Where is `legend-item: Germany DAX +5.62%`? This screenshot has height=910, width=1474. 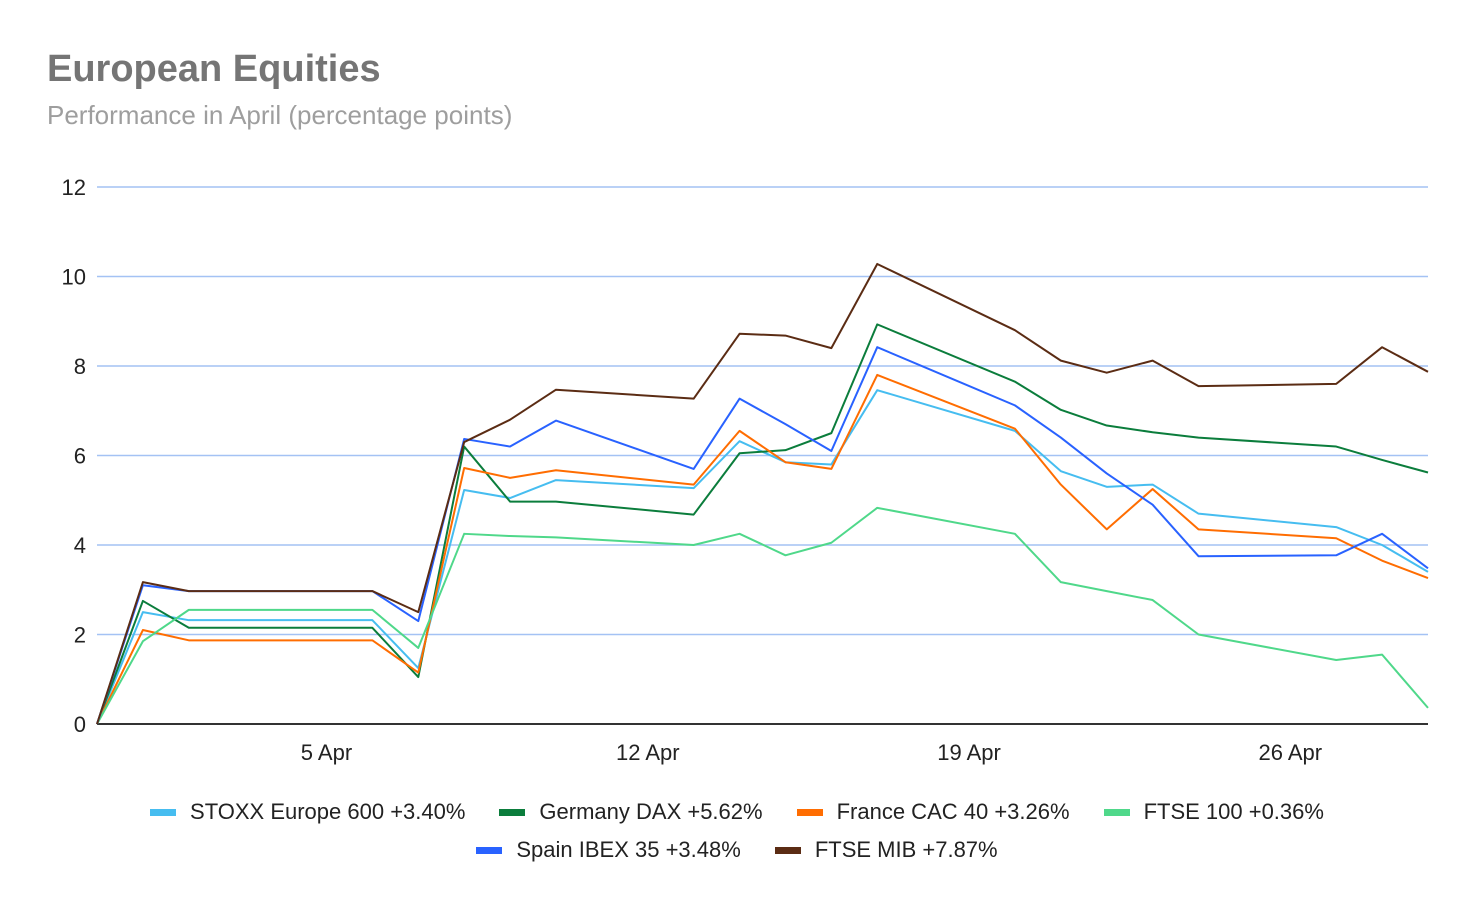 legend-item: Germany DAX +5.62% is located at coordinates (631, 812).